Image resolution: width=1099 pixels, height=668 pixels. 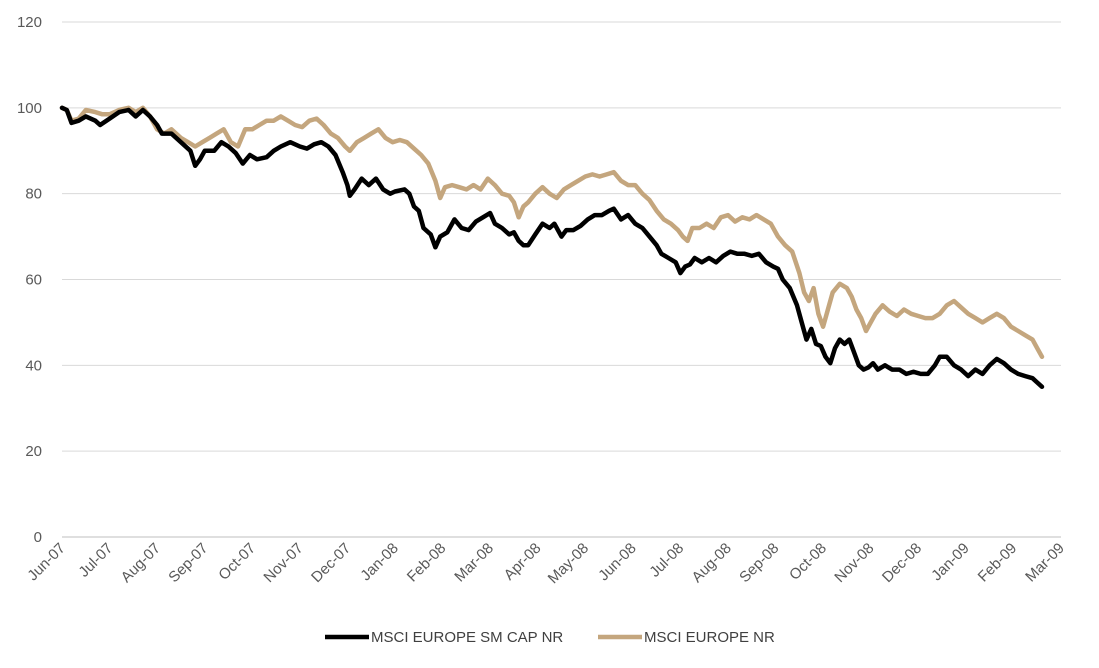 What do you see at coordinates (523, 562) in the screenshot?
I see `x-tick-label: Apr-08` at bounding box center [523, 562].